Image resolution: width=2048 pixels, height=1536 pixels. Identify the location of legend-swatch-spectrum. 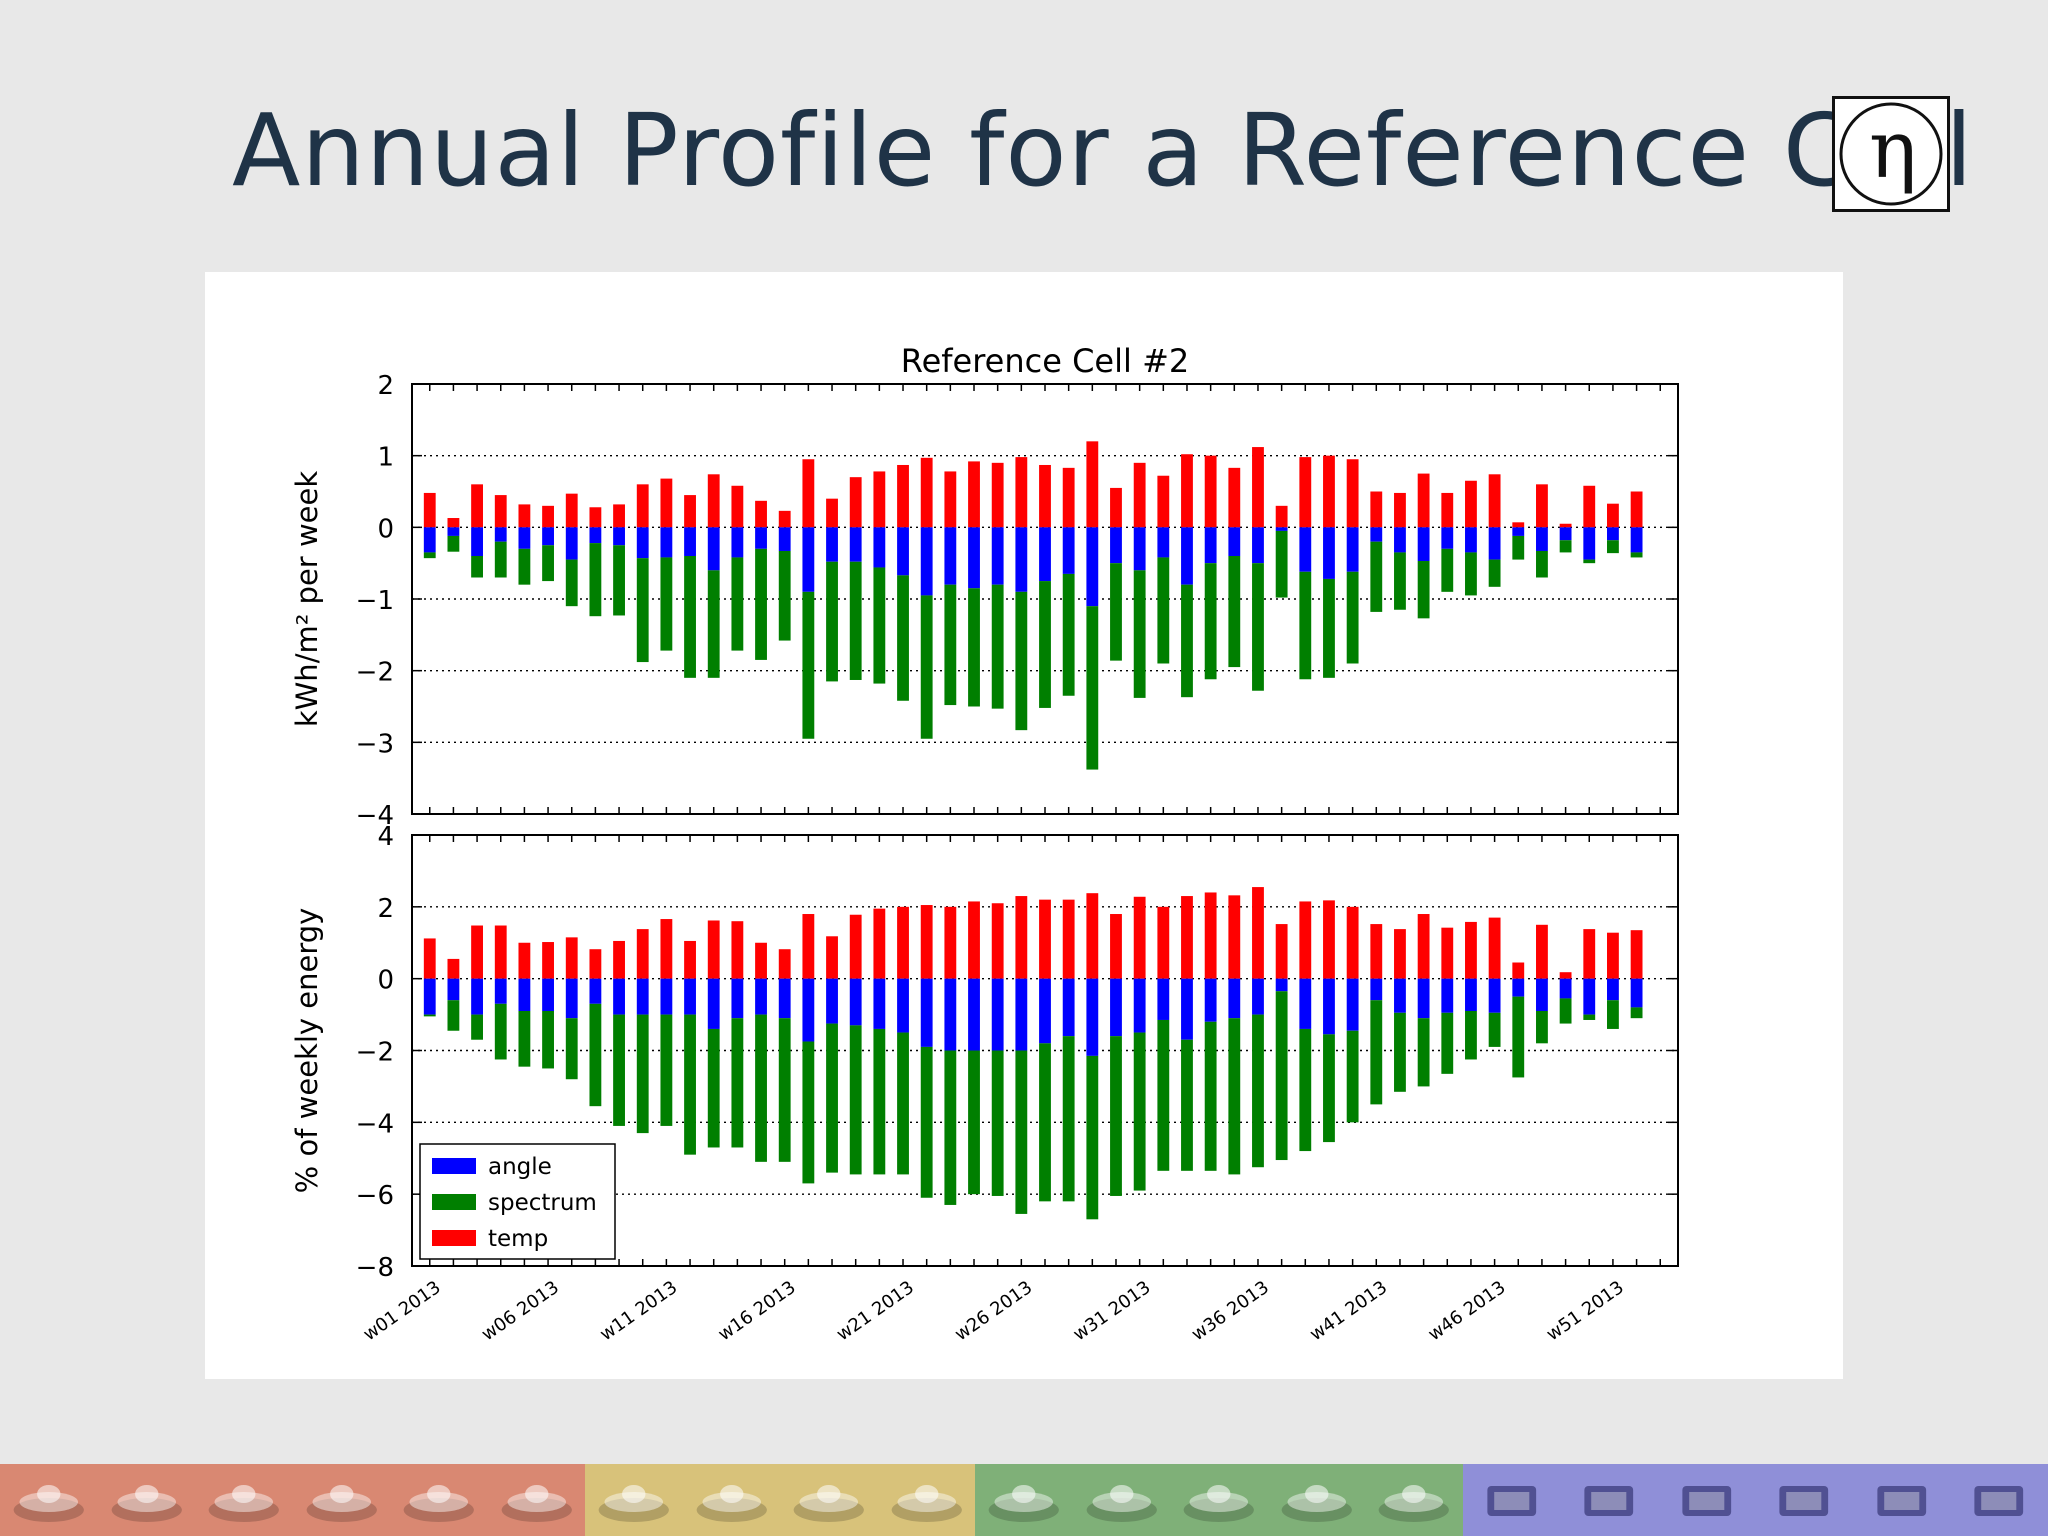
(454, 1202).